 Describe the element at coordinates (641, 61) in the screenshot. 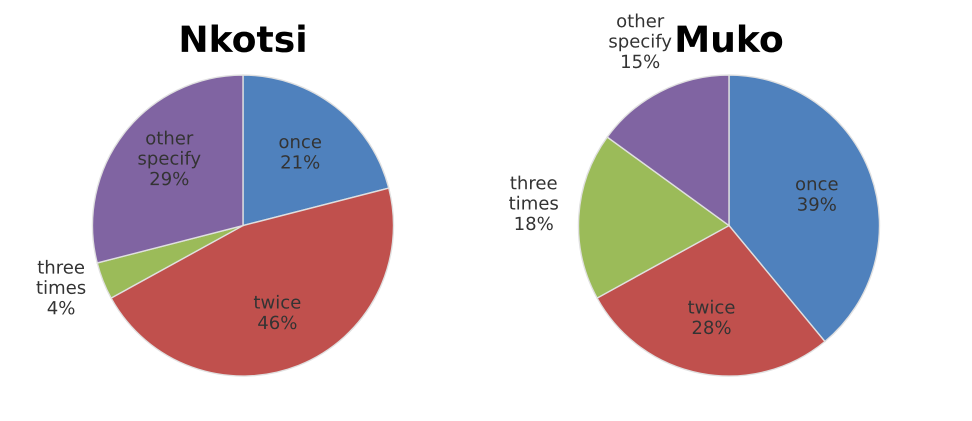

I see `data-label: 15%` at that location.